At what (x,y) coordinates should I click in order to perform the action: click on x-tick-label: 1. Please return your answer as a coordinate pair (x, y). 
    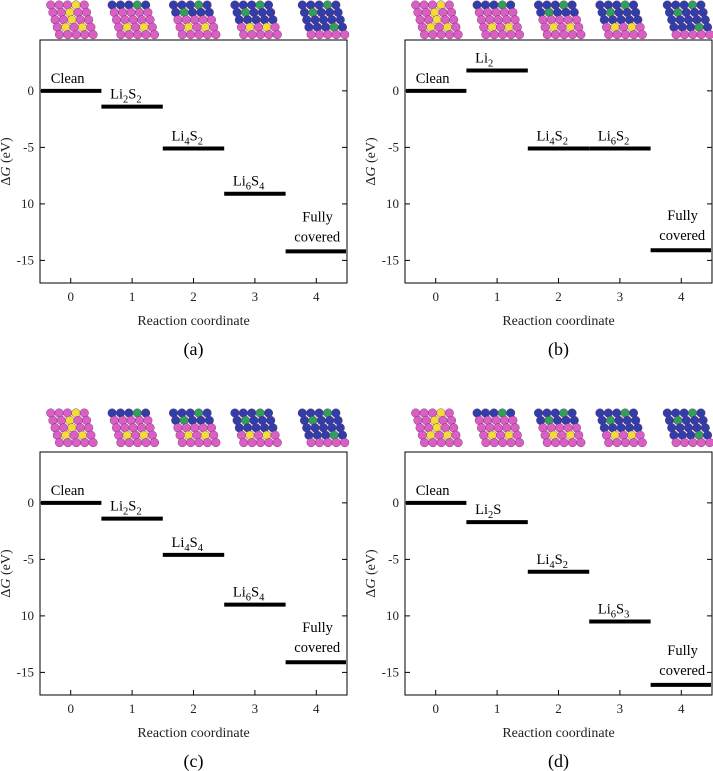
    Looking at the image, I should click on (132, 708).